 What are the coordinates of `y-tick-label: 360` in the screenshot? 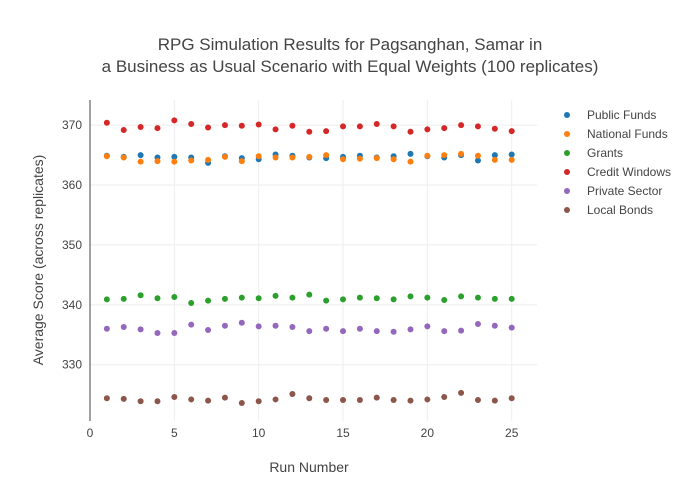 It's located at (72, 185).